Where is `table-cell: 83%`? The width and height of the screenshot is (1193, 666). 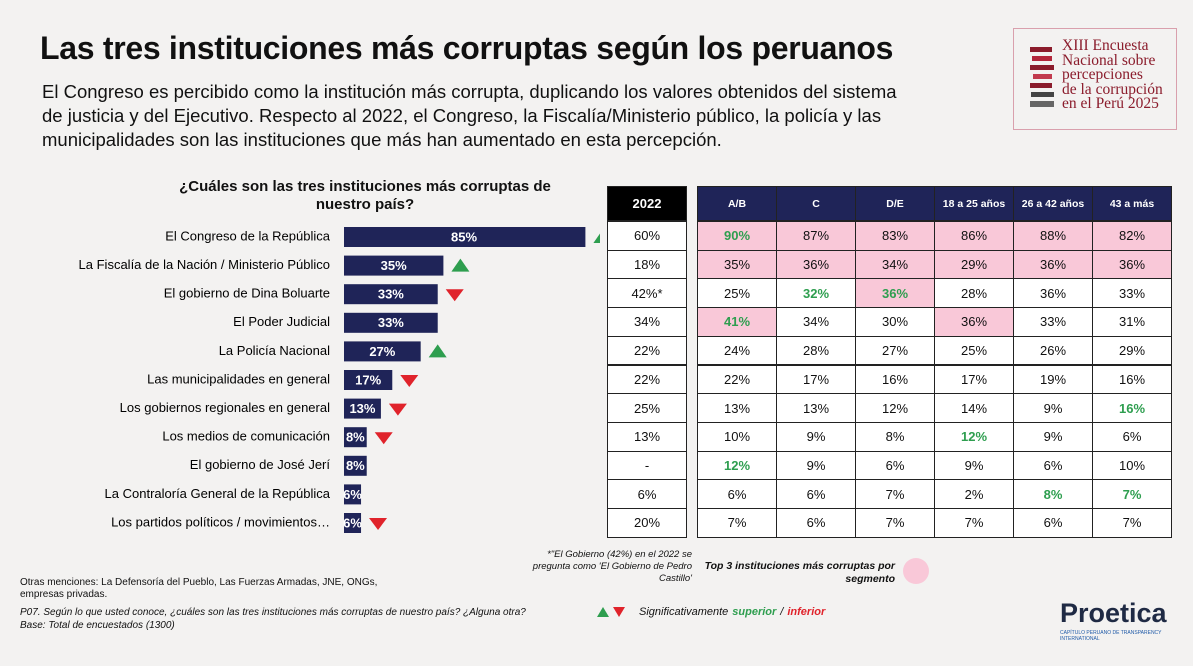
table-cell: 83% is located at coordinates (895, 236).